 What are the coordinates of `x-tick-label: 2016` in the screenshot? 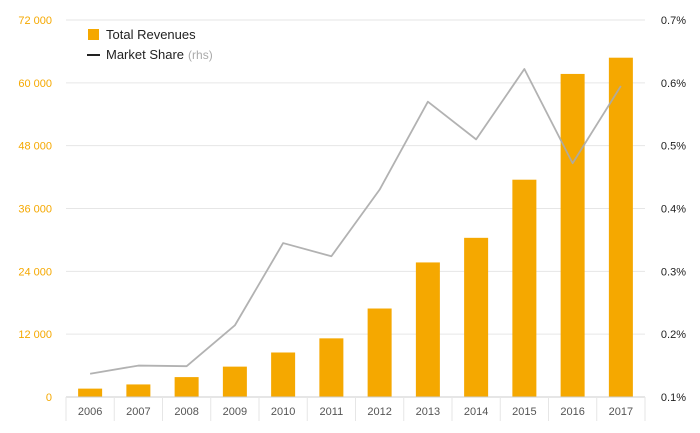 It's located at (572, 412).